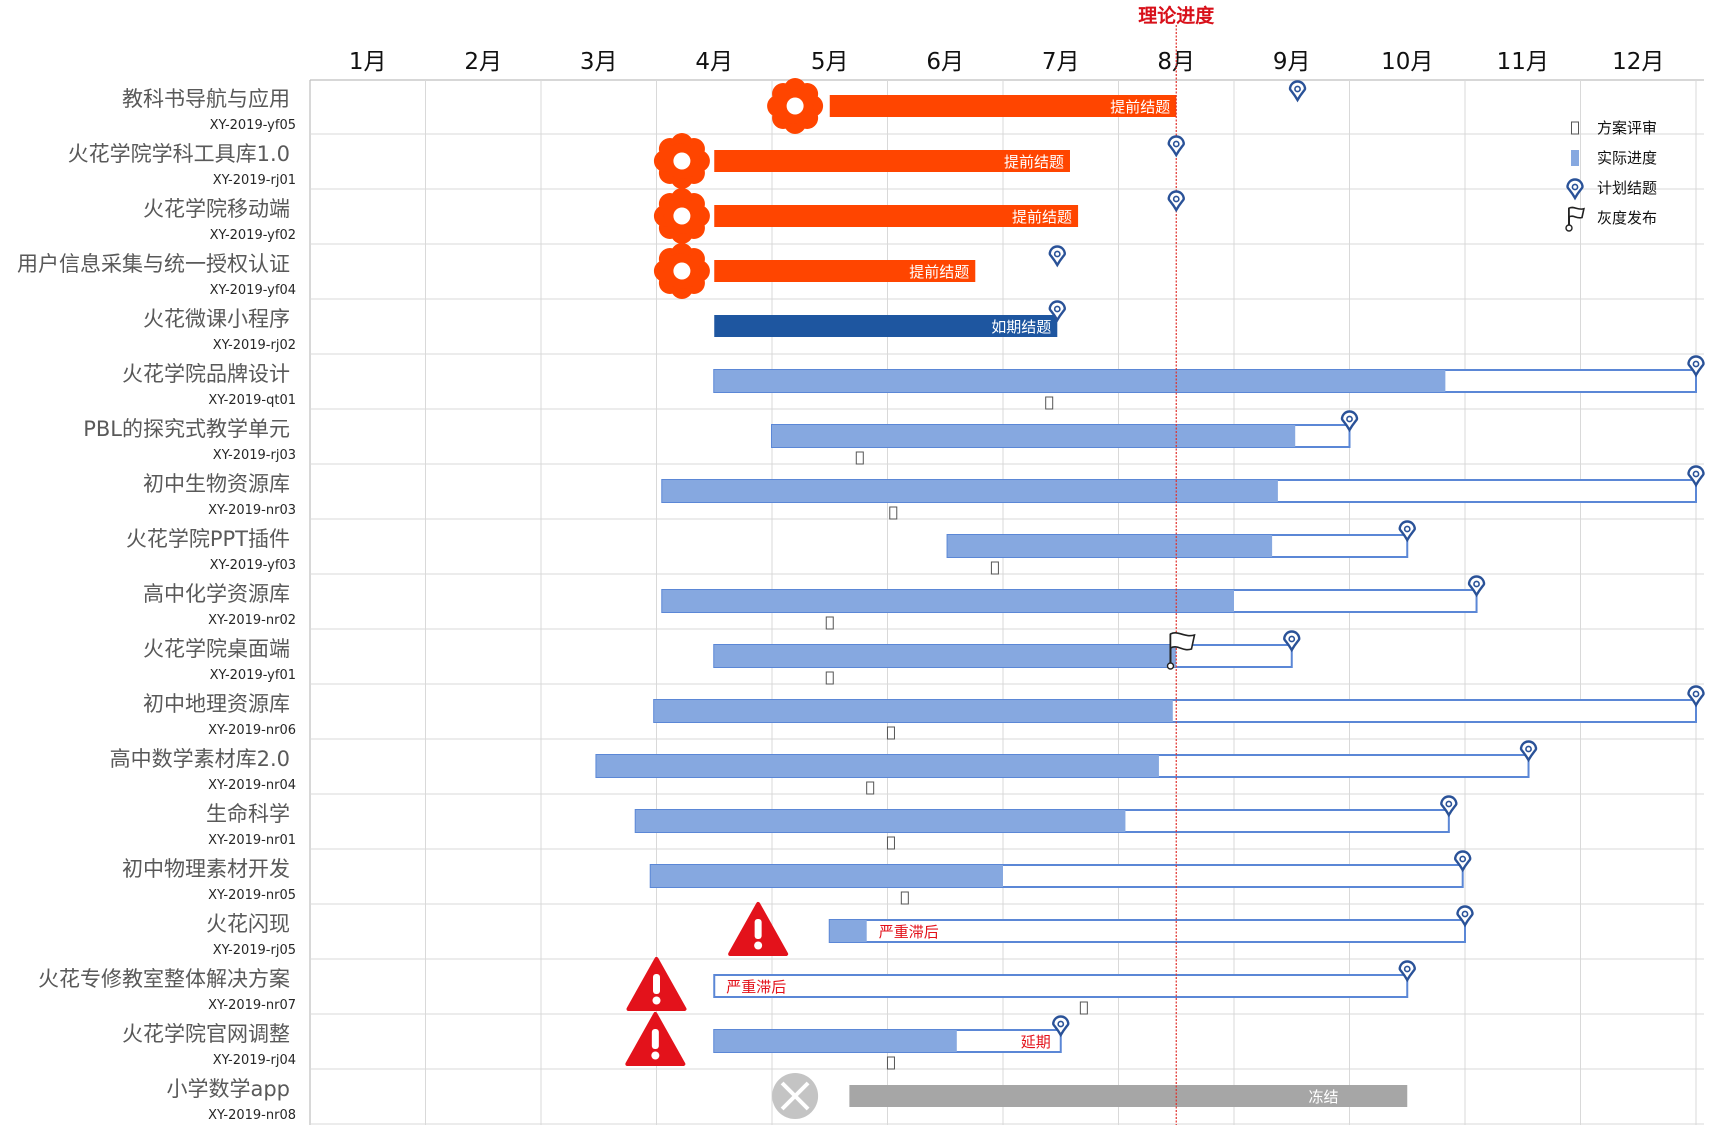 Image resolution: width=1714 pixels, height=1125 pixels. I want to click on project-name: 高中数学素材库2.0, so click(200, 759).